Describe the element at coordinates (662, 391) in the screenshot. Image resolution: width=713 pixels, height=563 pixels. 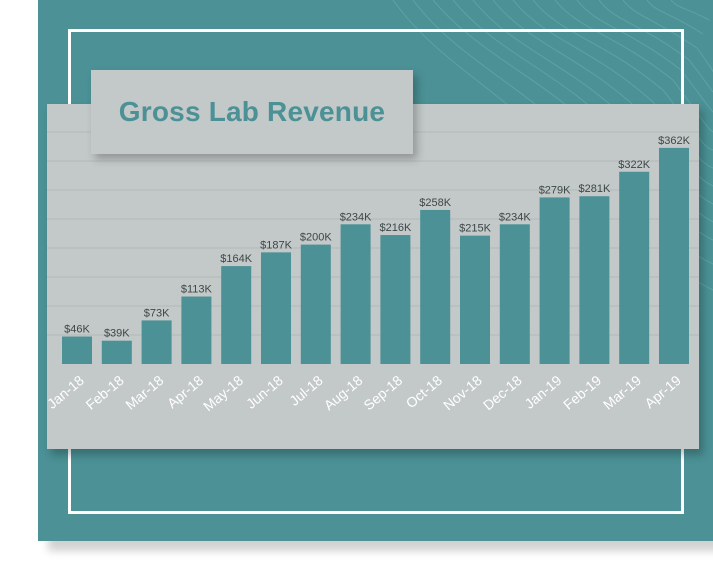
I see `x-tick-label: Apr-19` at that location.